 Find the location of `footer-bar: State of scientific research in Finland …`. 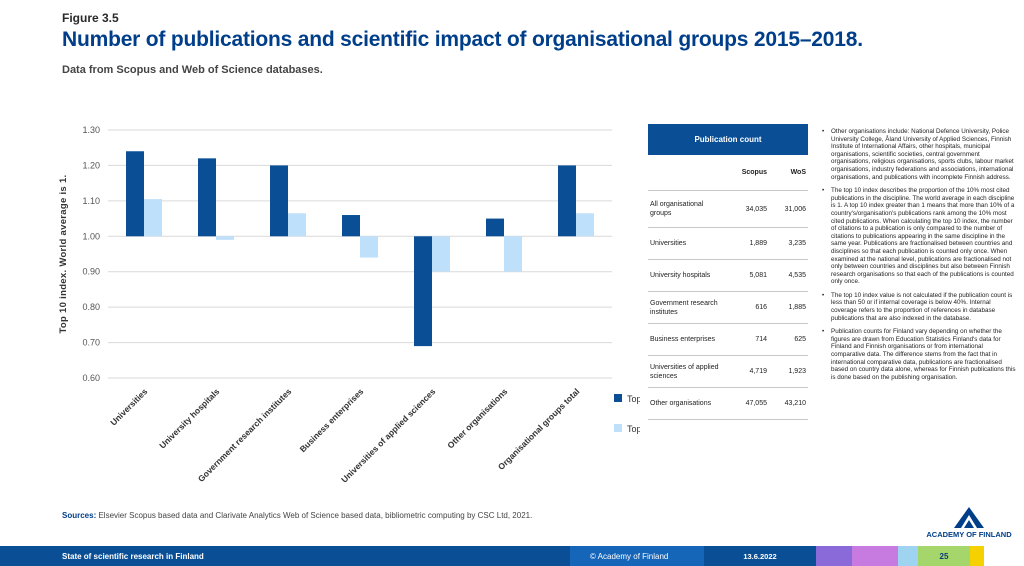

footer-bar: State of scientific research in Finland … is located at coordinates (512, 556).